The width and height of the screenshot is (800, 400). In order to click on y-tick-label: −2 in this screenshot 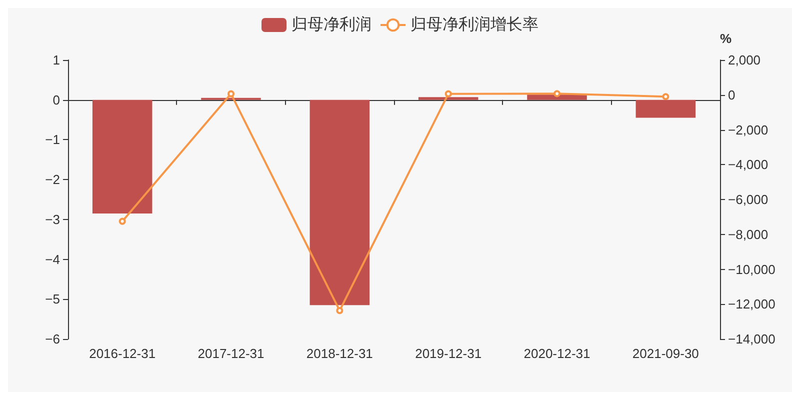, I will do `click(52, 180)`.